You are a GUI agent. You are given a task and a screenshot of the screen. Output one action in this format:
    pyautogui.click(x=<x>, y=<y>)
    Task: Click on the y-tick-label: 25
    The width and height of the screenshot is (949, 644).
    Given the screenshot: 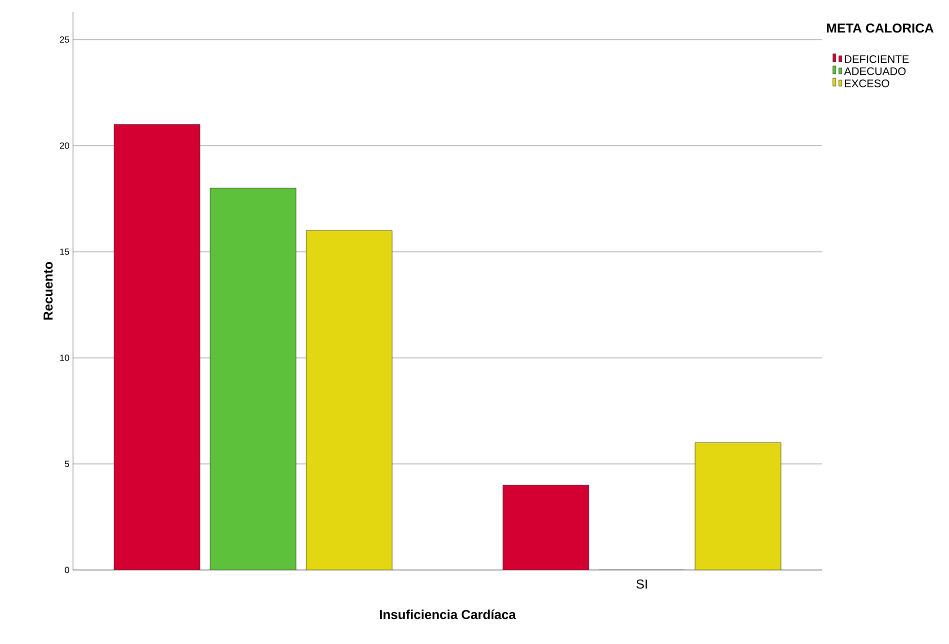 What is the action you would take?
    pyautogui.click(x=65, y=39)
    